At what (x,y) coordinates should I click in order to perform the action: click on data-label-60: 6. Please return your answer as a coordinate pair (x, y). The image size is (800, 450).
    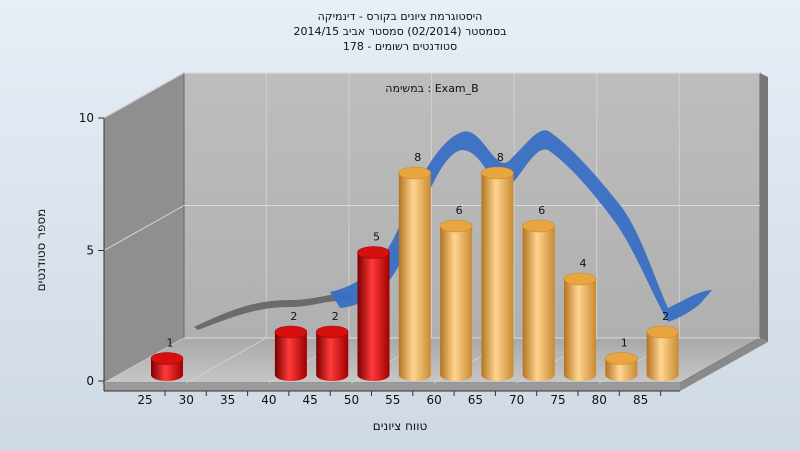
    Looking at the image, I should click on (459, 210).